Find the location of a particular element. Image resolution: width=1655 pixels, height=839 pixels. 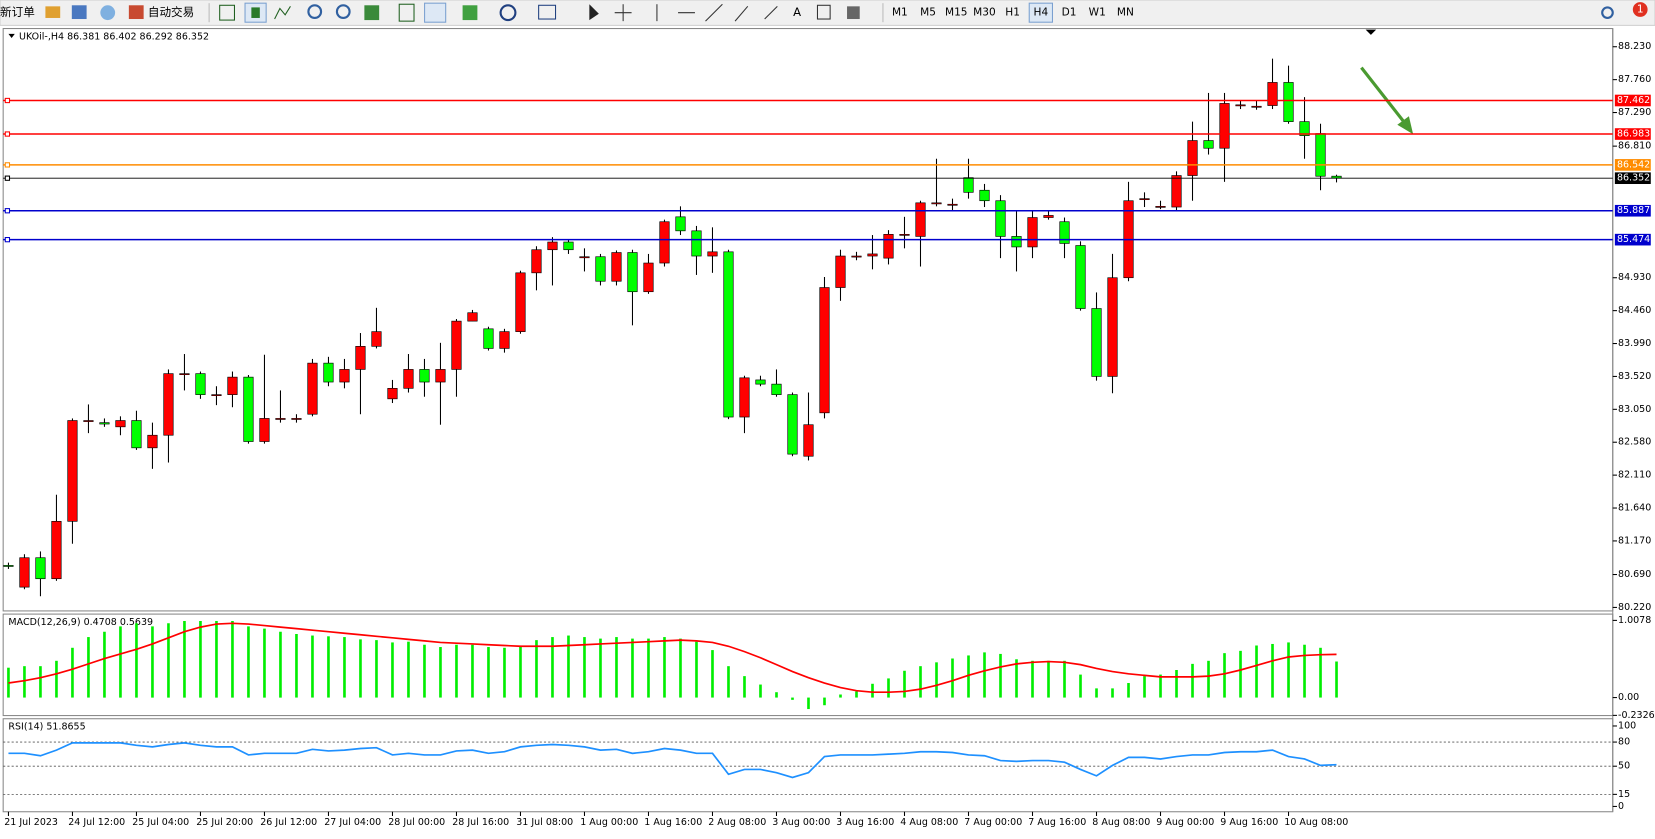

price-label: 86.352 is located at coordinates (1633, 178).